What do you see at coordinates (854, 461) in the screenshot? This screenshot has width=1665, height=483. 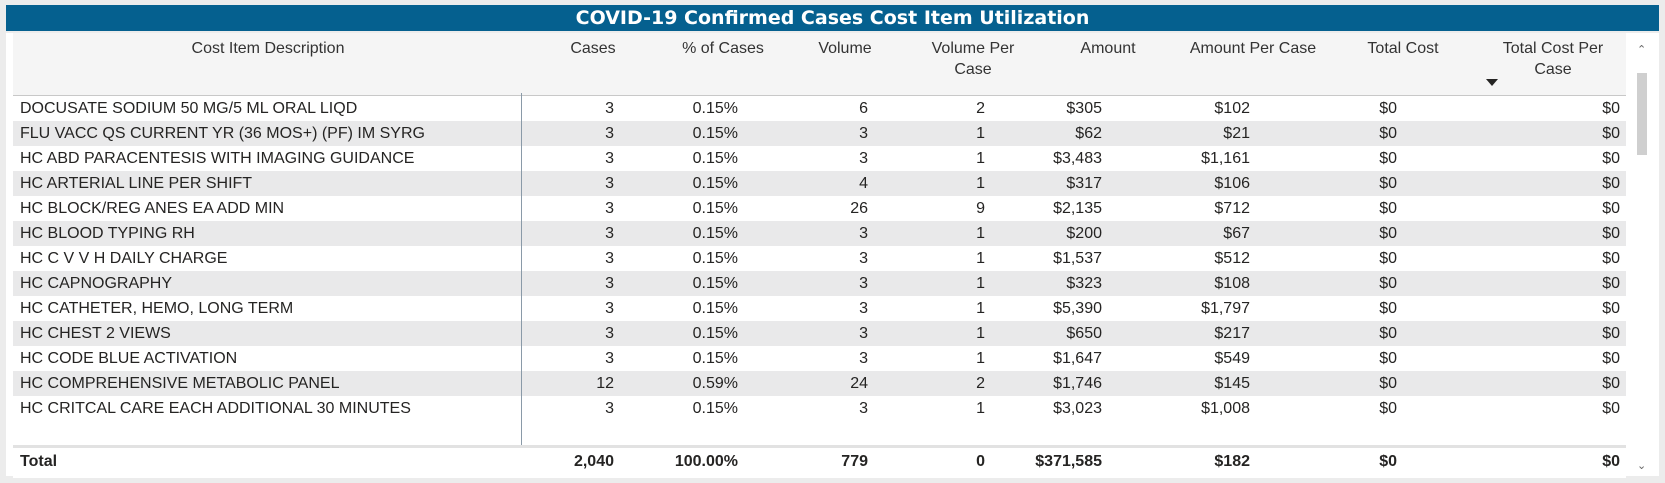 I see `total-volume: 779` at bounding box center [854, 461].